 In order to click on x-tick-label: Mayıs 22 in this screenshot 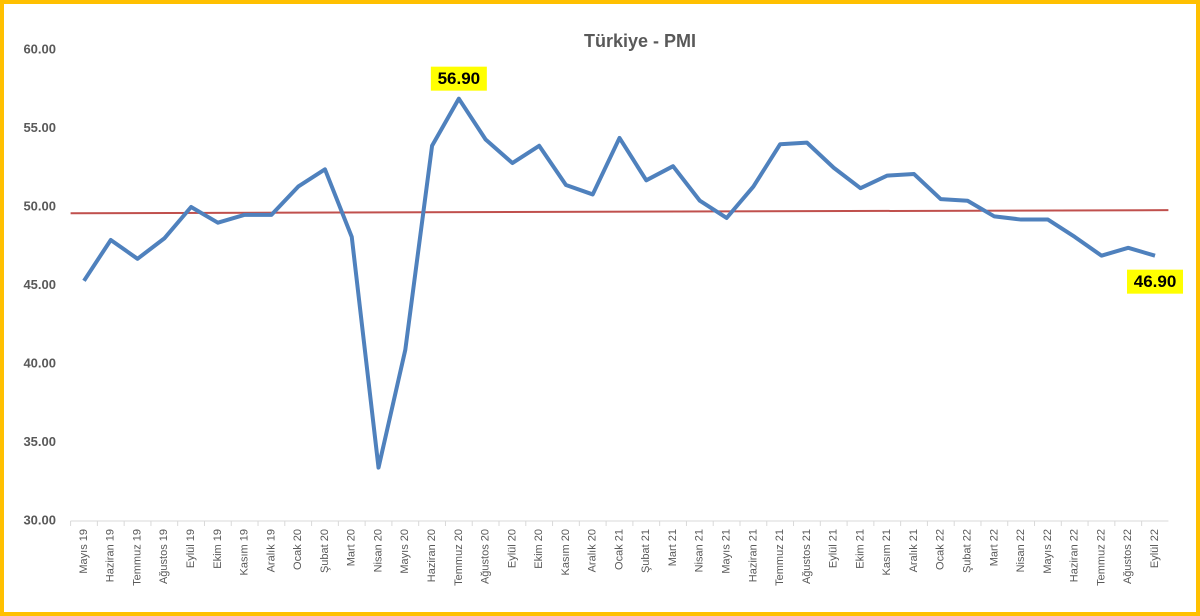, I will do `click(1048, 551)`.